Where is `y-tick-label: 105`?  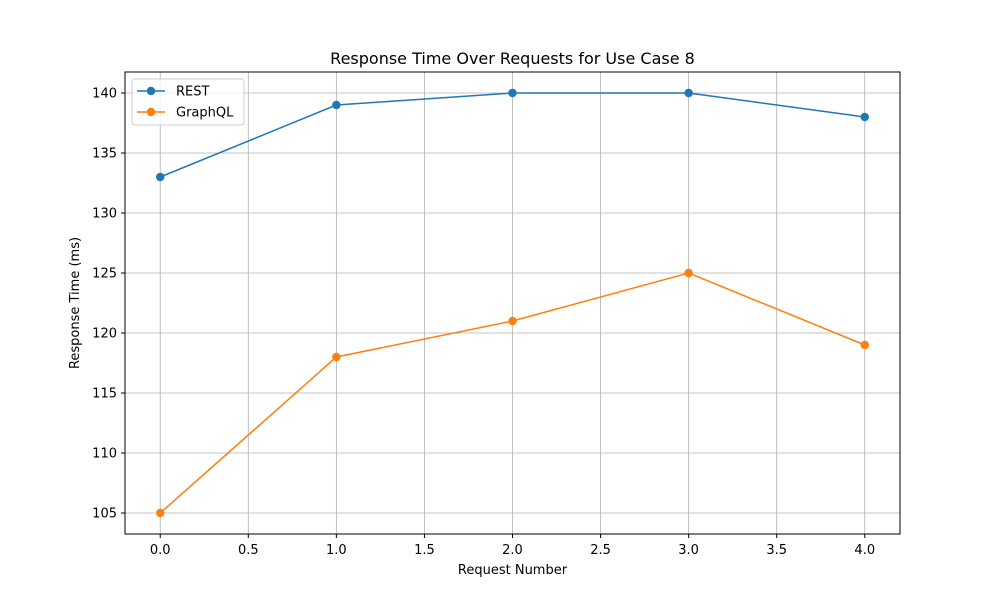 y-tick-label: 105 is located at coordinates (104, 514).